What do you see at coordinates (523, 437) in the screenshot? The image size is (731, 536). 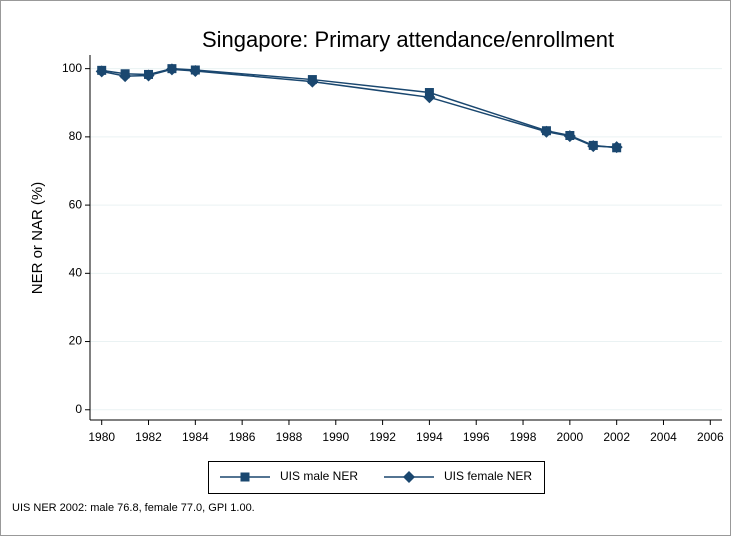 I see `x-tick-label: 1998` at bounding box center [523, 437].